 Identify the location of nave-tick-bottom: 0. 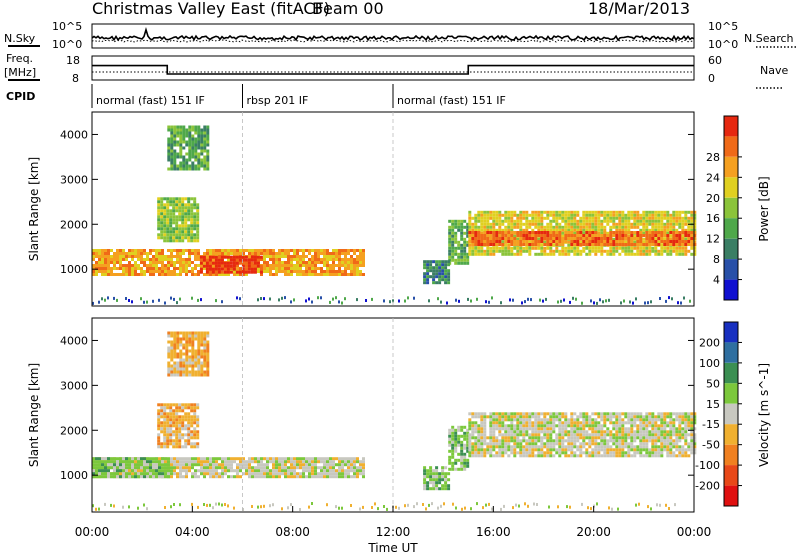
(711, 78).